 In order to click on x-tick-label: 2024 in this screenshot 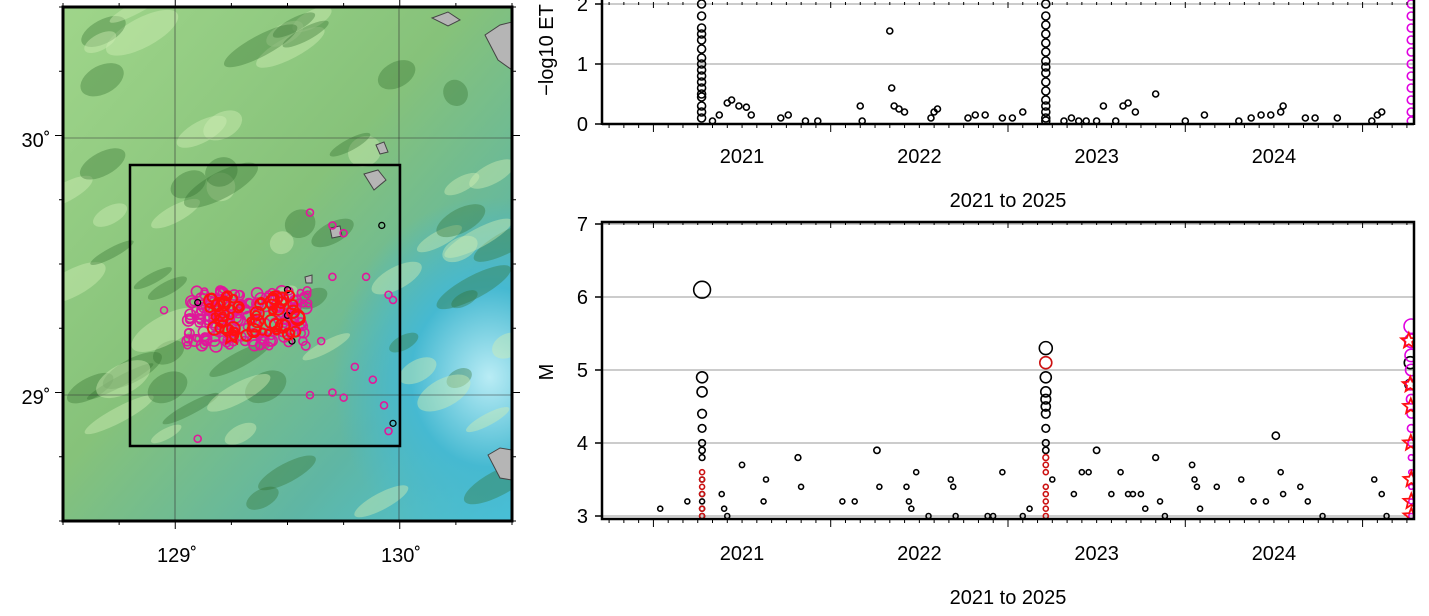, I will do `click(1274, 157)`.